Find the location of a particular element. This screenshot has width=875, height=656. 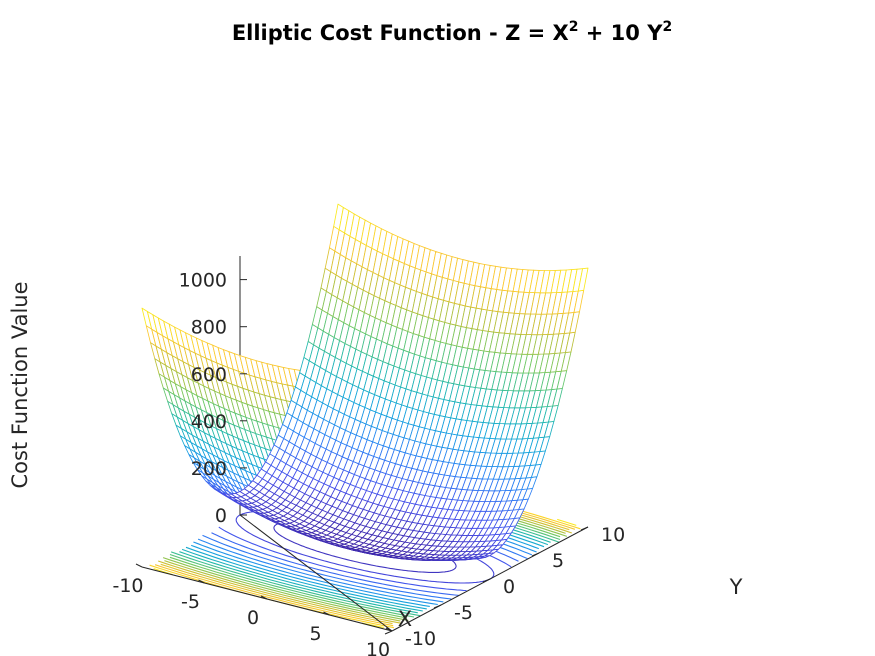

z-tick-label: 400 is located at coordinates (209, 422).